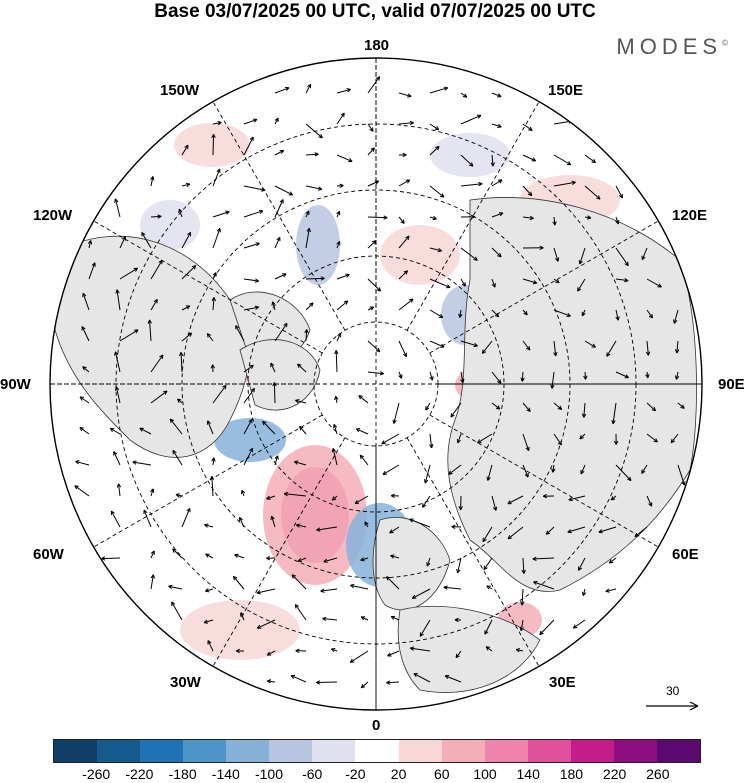 Image resolution: width=750 pixels, height=783 pixels. I want to click on modes-logo-text: MODES, so click(669, 46).